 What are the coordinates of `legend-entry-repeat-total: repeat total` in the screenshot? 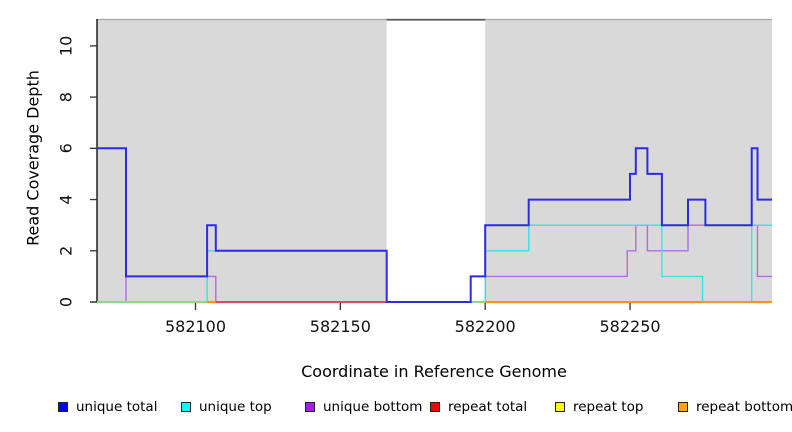 It's located at (478, 407).